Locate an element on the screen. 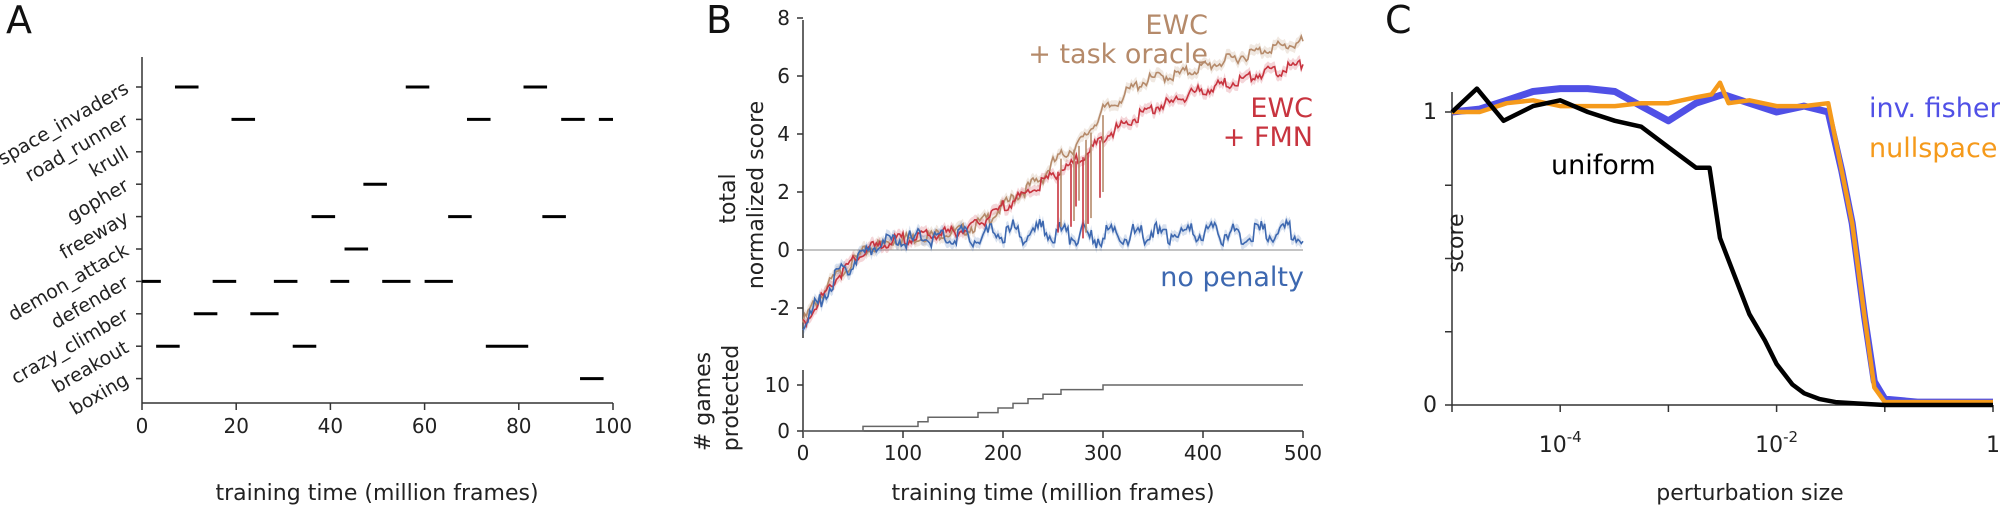 This screenshot has height=506, width=2000. series-ewc-task-oracle is located at coordinates (1053, 178).